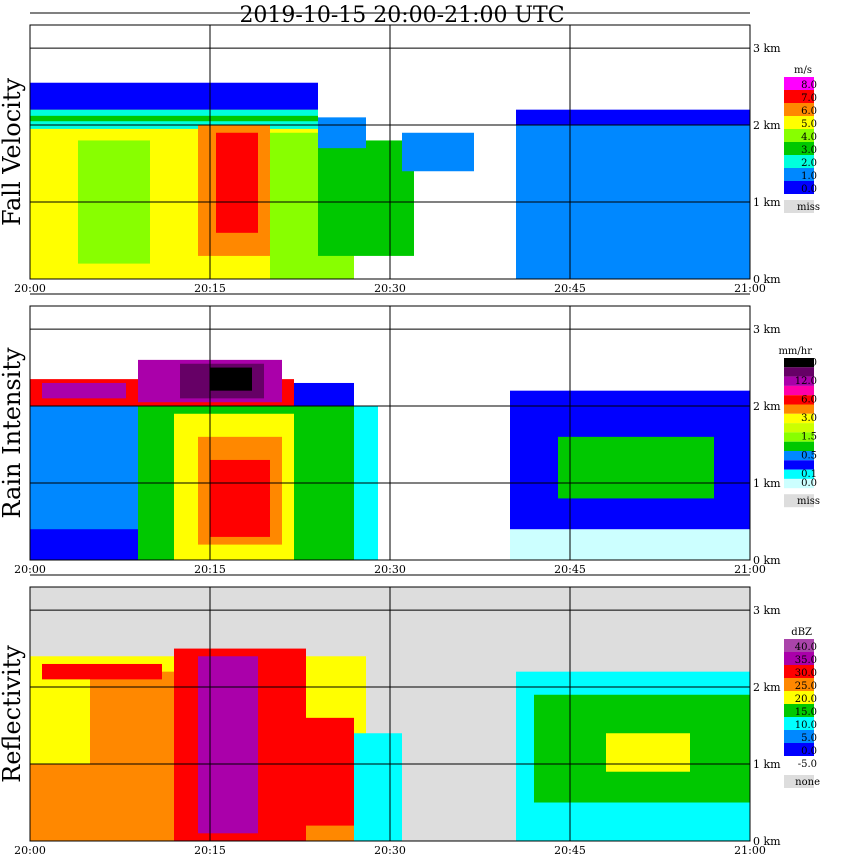 The height and width of the screenshot is (868, 850). What do you see at coordinates (807, 782) in the screenshot?
I see `colorbar-missing-label: none` at bounding box center [807, 782].